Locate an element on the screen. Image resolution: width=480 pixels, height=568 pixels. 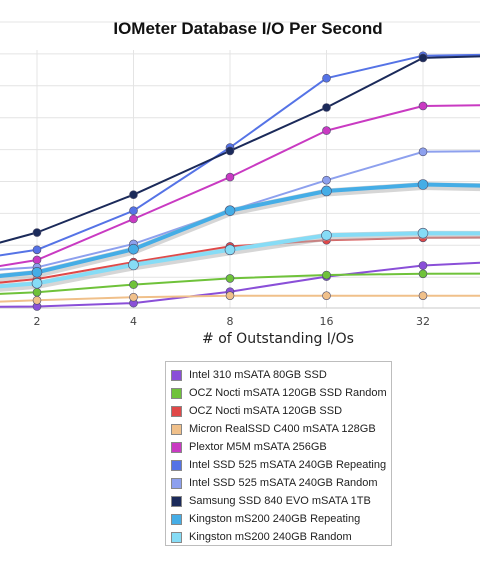
x-tick-labels: 2 4 8 16 32 is located at coordinates (232, 321).